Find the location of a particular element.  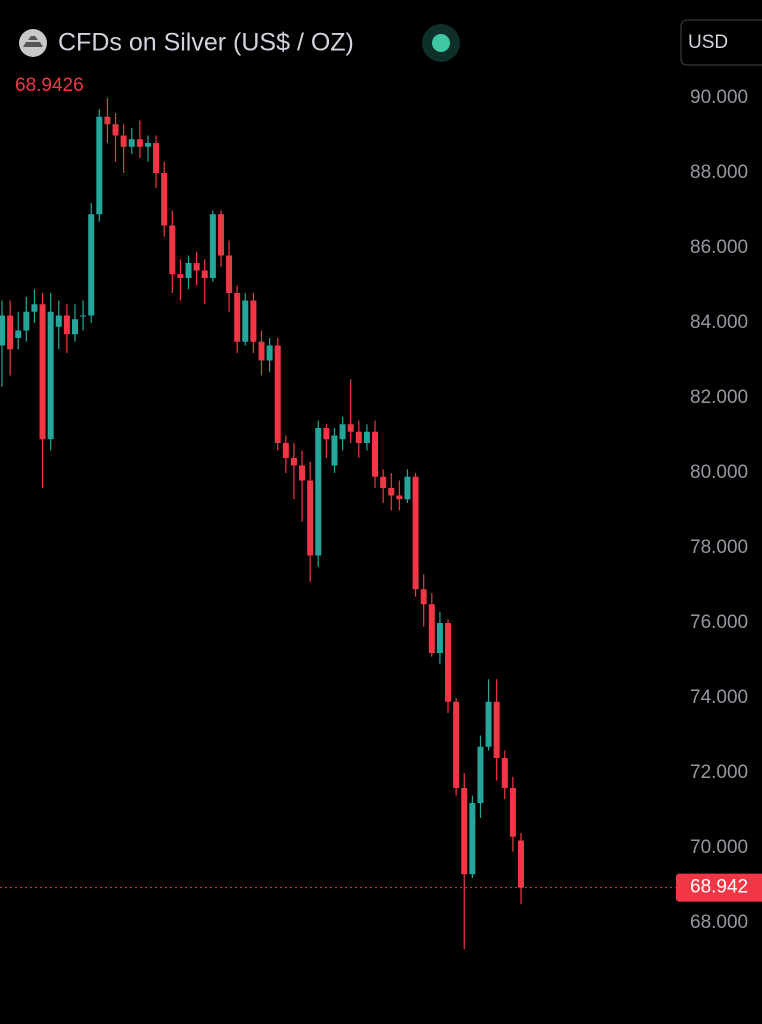

y-tick-label: 88.000 is located at coordinates (719, 172).